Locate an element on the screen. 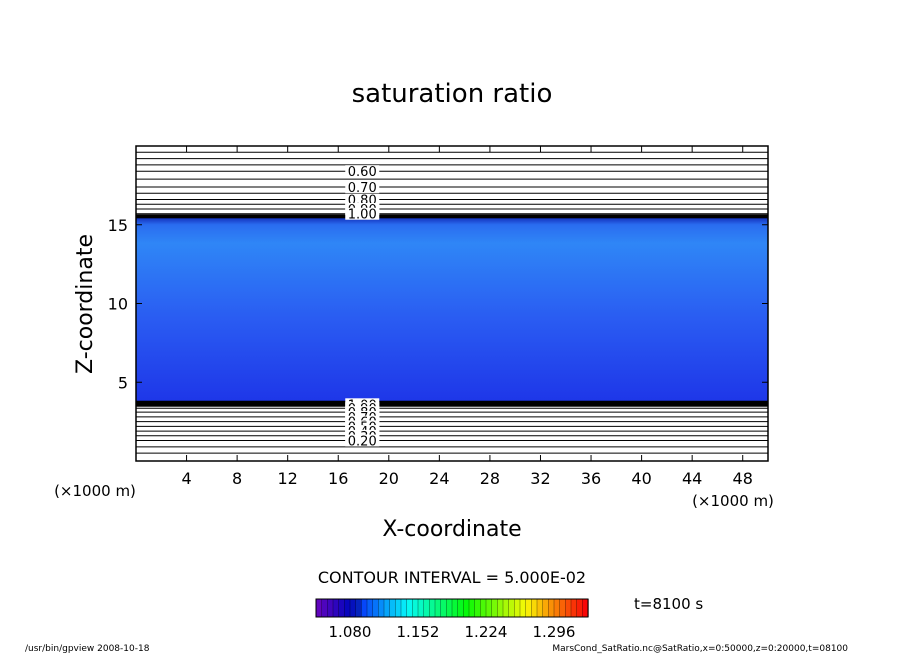 Image resolution: width=904 pixels, height=654 pixels. lower-contour-label: 0.20 is located at coordinates (362, 442).